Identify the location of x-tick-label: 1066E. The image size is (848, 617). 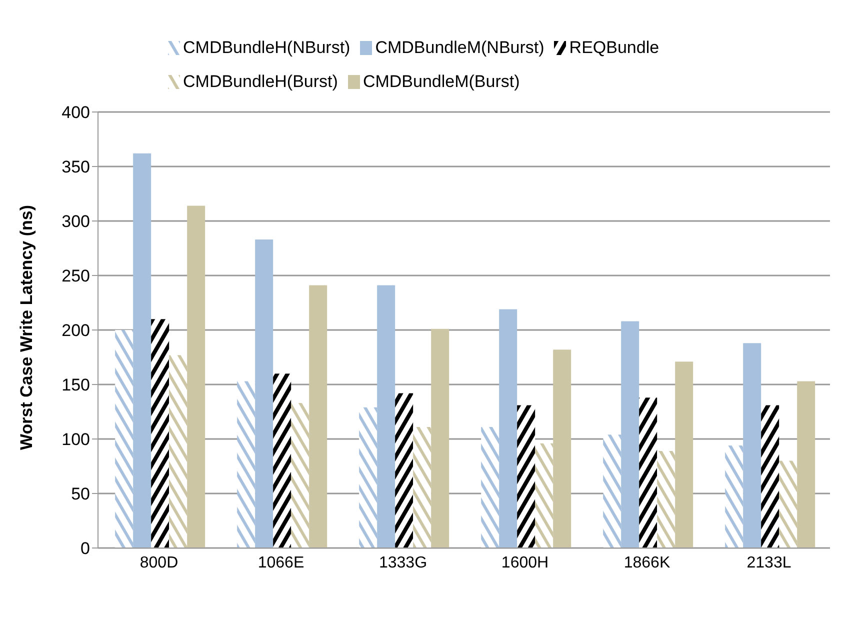
(281, 563).